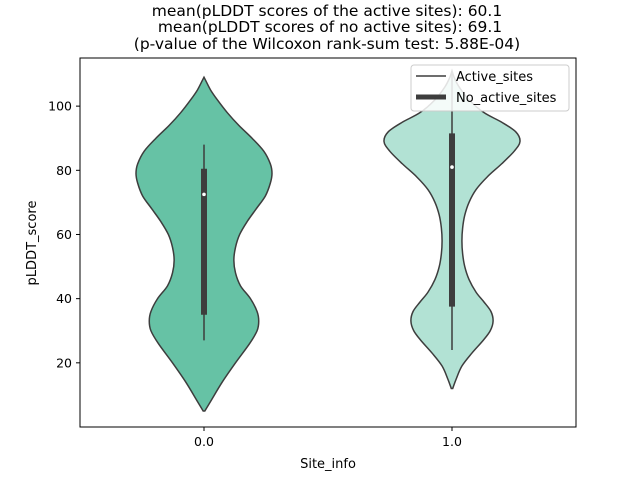 The image size is (640, 480). Describe the element at coordinates (494, 77) in the screenshot. I see `legend-label-active-sites: Active_sites` at that location.